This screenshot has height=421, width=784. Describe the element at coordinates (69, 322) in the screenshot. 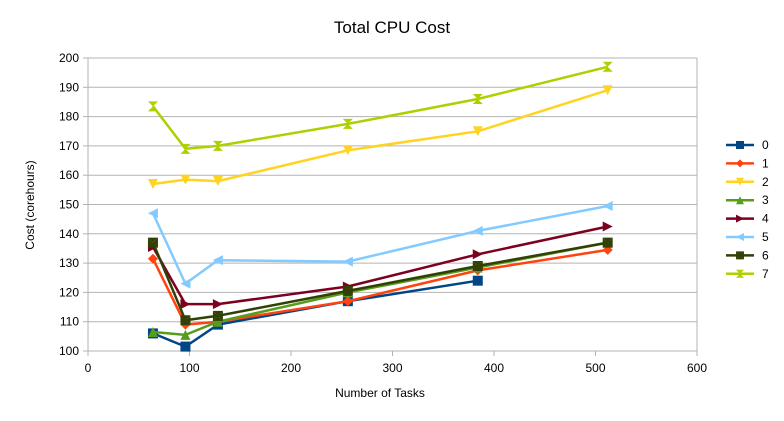

I see `y-tick-label: 110` at that location.